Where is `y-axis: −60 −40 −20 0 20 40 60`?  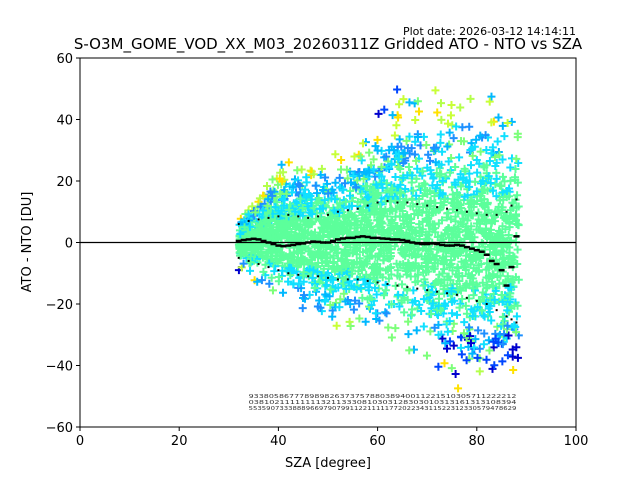
y-axis: −60 −40 −20 0 20 40 60 is located at coordinates (63, 244).